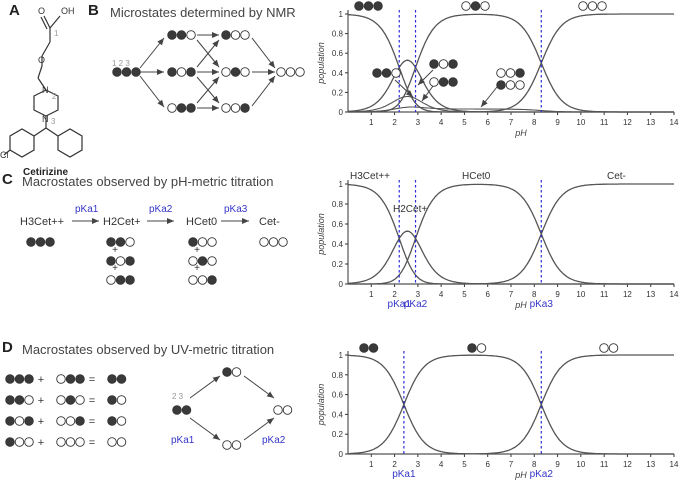 The width and height of the screenshot is (685, 495). Describe the element at coordinates (178, 396) in the screenshot. I see `site-numbers-d: 2 3` at that location.